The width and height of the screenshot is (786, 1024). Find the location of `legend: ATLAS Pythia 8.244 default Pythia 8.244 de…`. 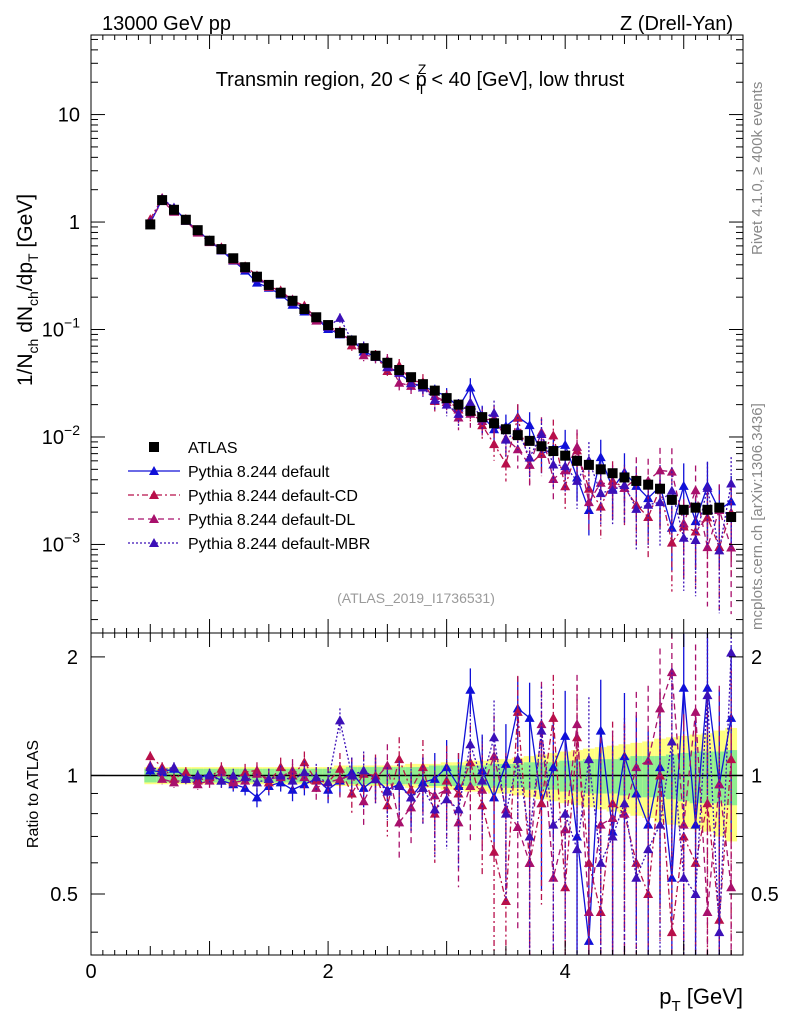

legend: ATLAS Pythia 8.244 default Pythia 8.244 de… is located at coordinates (249, 496).